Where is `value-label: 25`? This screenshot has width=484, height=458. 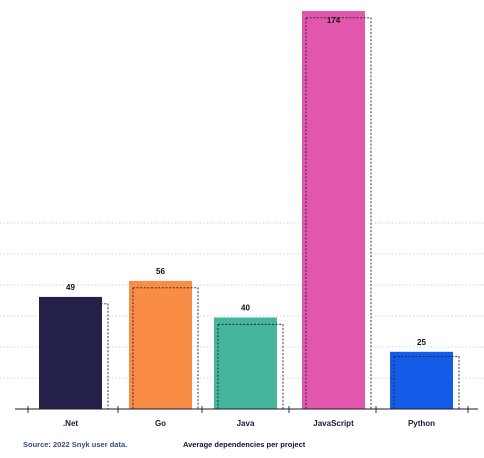
value-label: 25 is located at coordinates (421, 342).